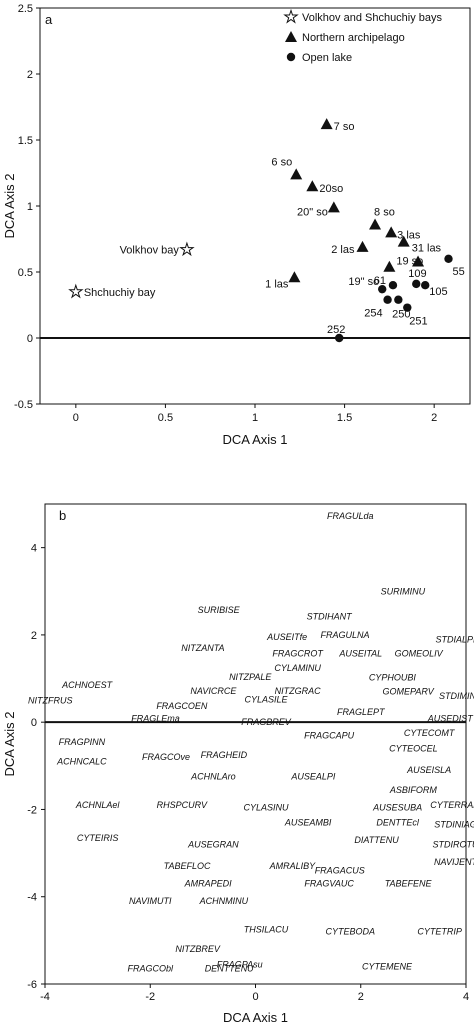 The width and height of the screenshot is (474, 1028). Describe the element at coordinates (224, 755) in the screenshot. I see `species-label: FRAGHEID` at that location.